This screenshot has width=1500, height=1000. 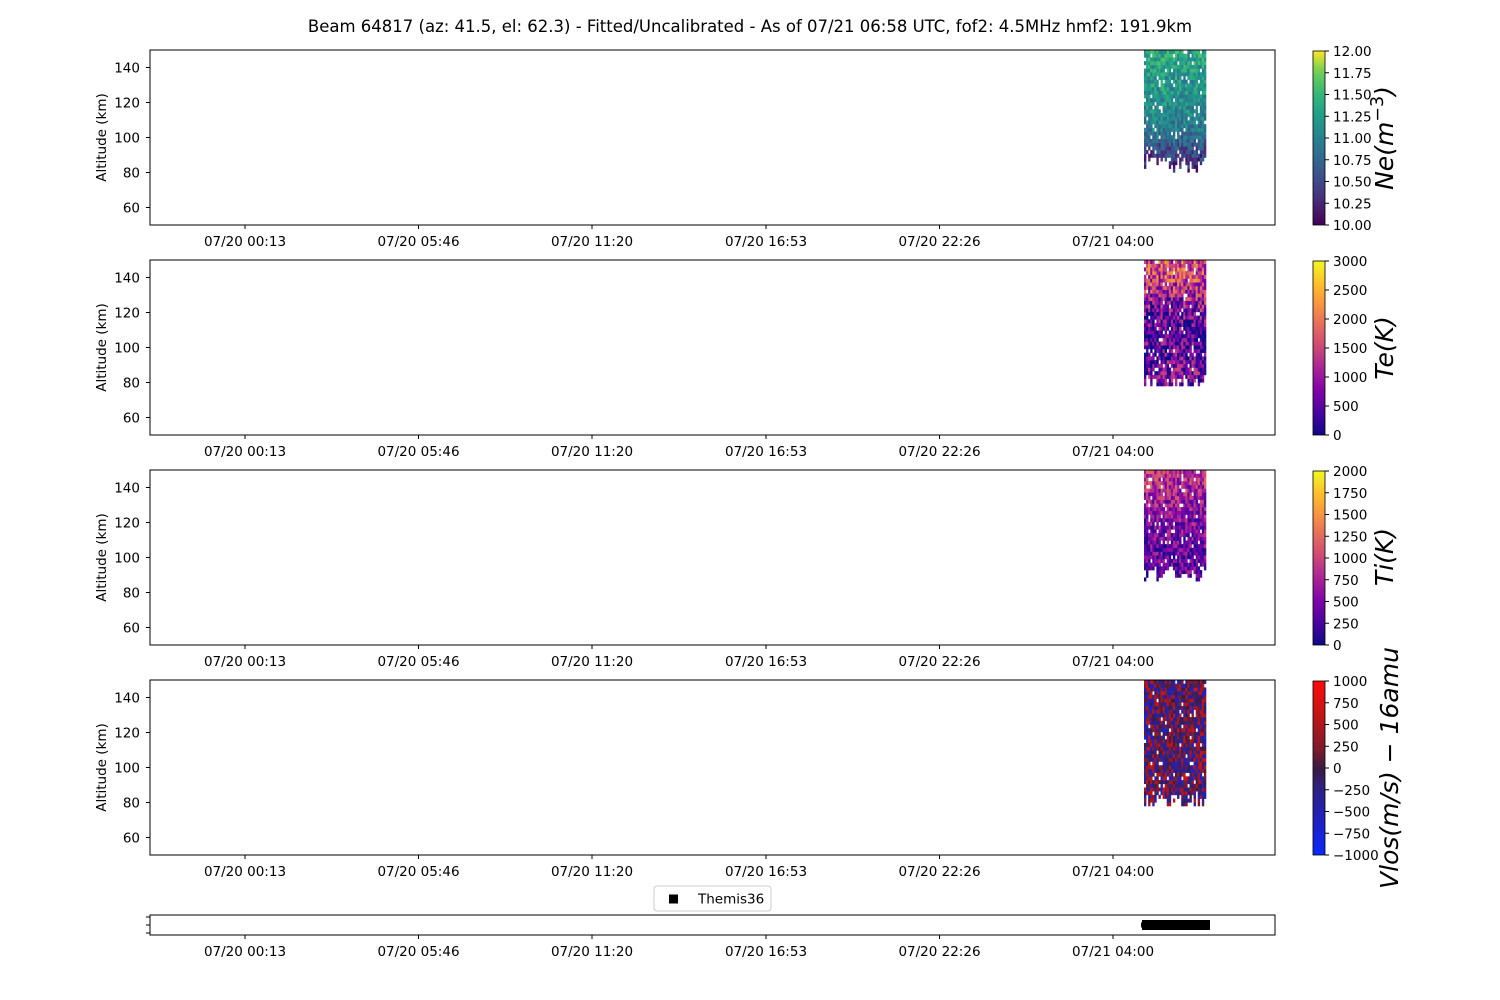 I want to click on x-tick-label: 07/20 11:20, so click(x=592, y=872).